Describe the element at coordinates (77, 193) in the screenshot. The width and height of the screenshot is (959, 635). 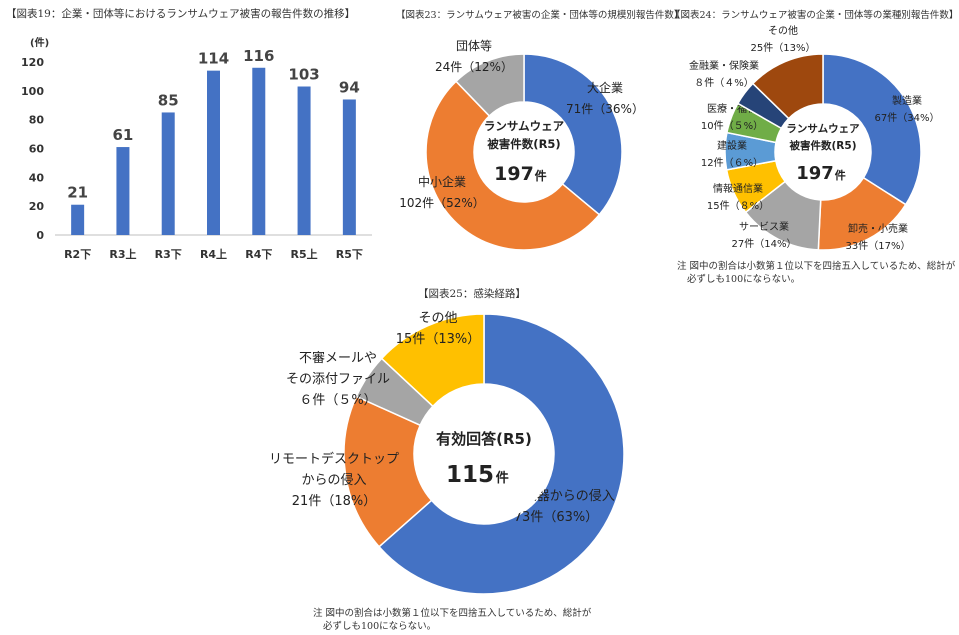
I see `fig19-data-label-0: 21` at that location.